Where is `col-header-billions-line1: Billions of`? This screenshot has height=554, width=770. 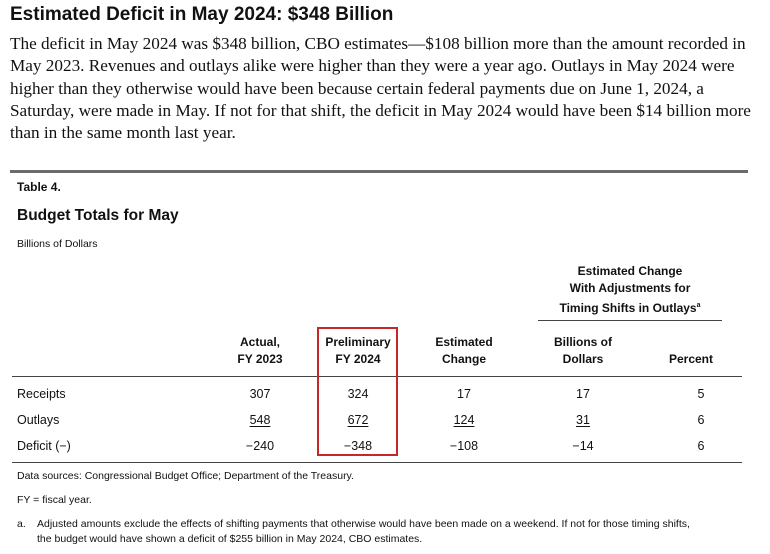
col-header-billions-line1: Billions of is located at coordinates (583, 342).